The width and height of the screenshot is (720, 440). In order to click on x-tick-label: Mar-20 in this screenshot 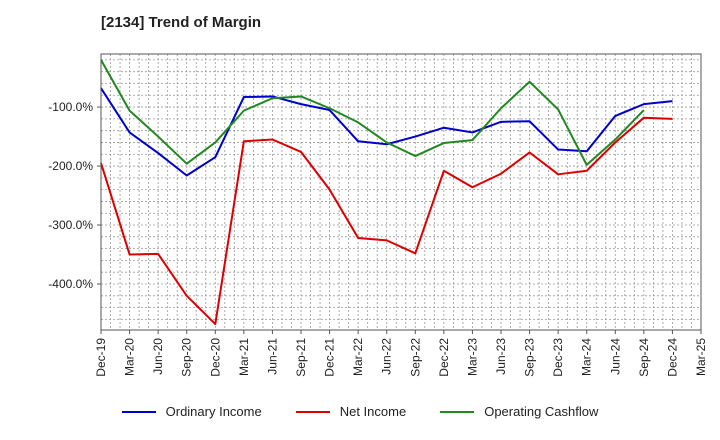, I will do `click(130, 357)`.